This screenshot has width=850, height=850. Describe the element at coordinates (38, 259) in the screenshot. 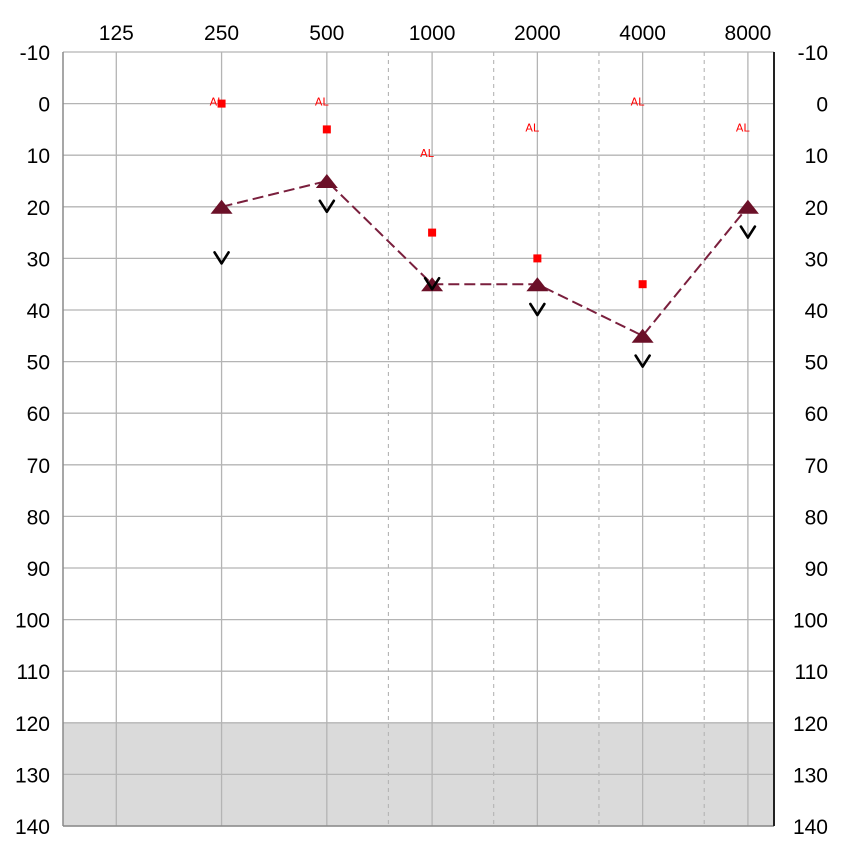

I see `y-tick-label-left: 30` at that location.